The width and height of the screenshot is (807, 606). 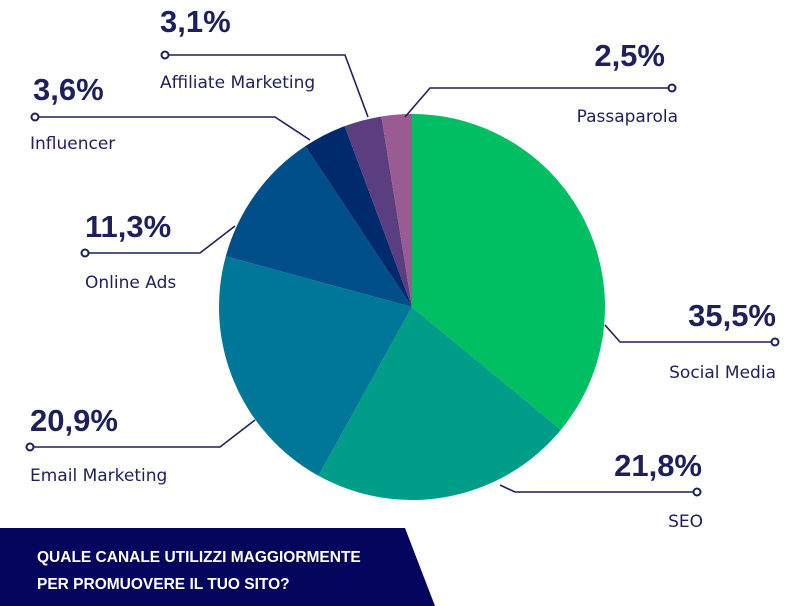 What do you see at coordinates (697, 492) in the screenshot?
I see `leader-dot-seo` at bounding box center [697, 492].